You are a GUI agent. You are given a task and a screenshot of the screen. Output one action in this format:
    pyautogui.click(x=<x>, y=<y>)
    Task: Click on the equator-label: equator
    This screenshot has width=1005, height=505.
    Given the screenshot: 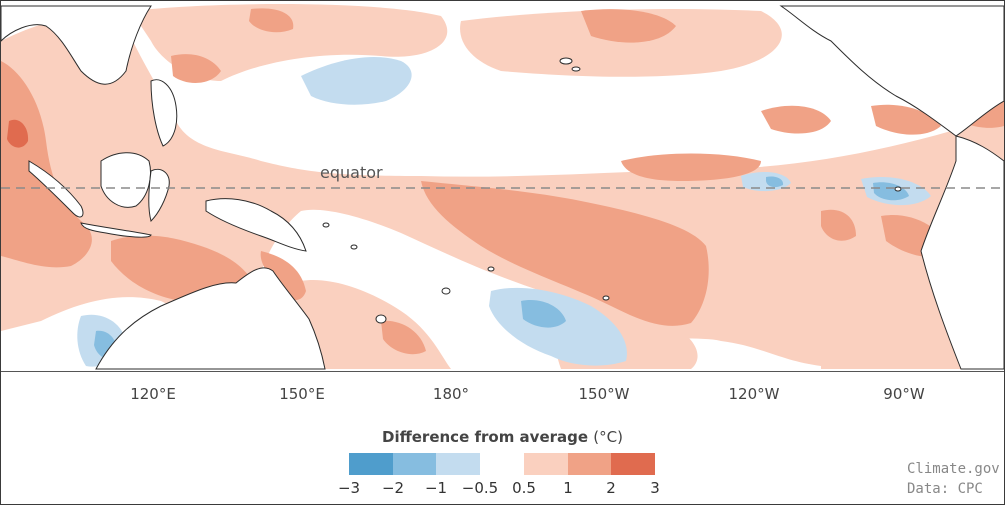 What is the action you would take?
    pyautogui.click(x=351, y=172)
    